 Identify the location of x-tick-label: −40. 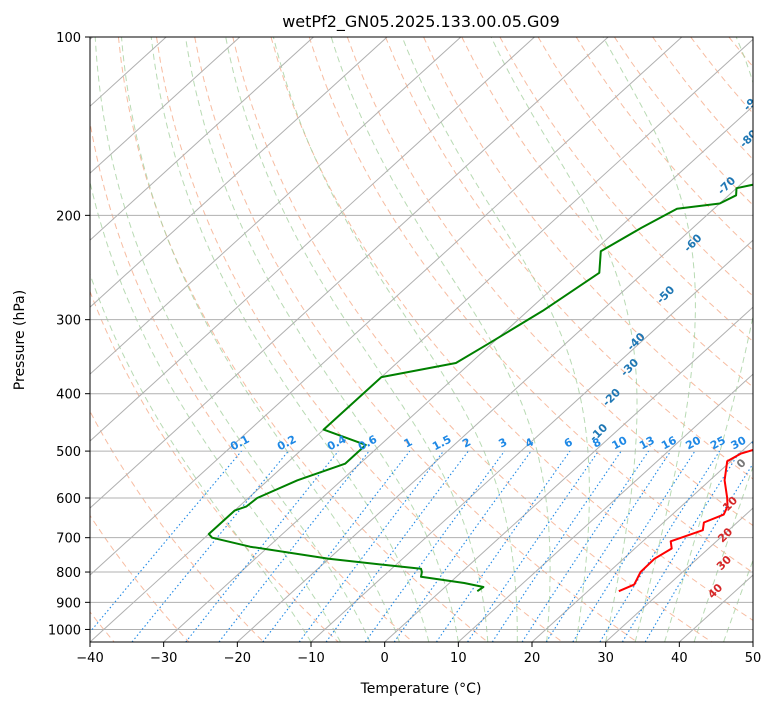
(89, 658).